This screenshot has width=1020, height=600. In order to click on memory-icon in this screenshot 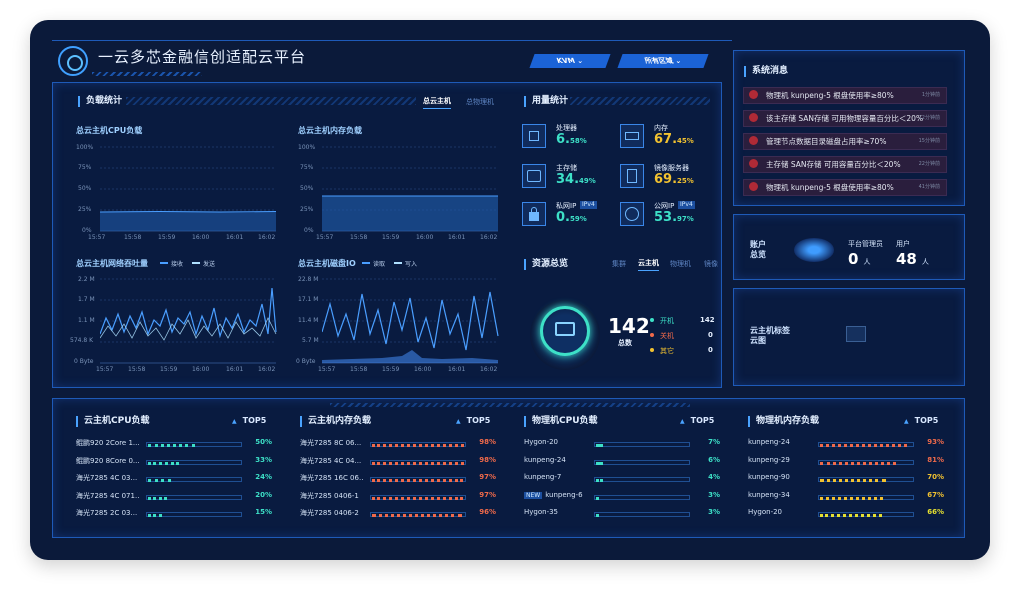, I will do `click(632, 136)`.